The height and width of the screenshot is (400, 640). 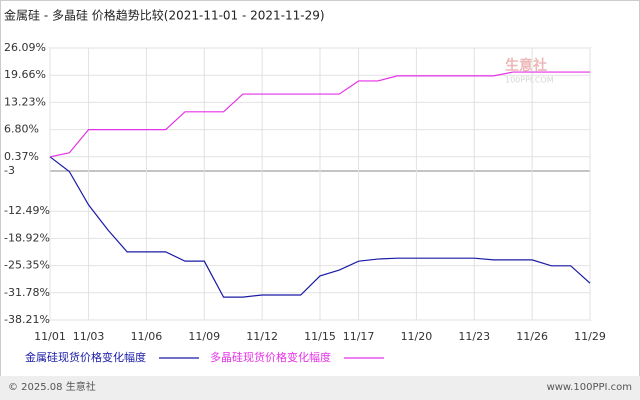 What do you see at coordinates (359, 336) in the screenshot?
I see `x-tick-label: 11/17` at bounding box center [359, 336].